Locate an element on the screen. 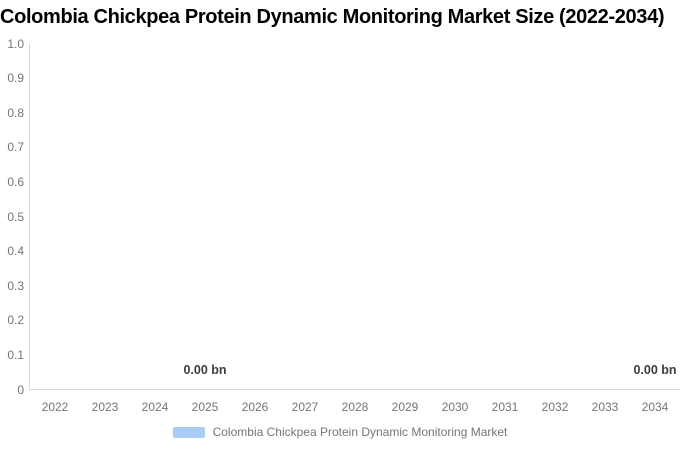  y-axis-tick-label: 0.4 is located at coordinates (15, 251).